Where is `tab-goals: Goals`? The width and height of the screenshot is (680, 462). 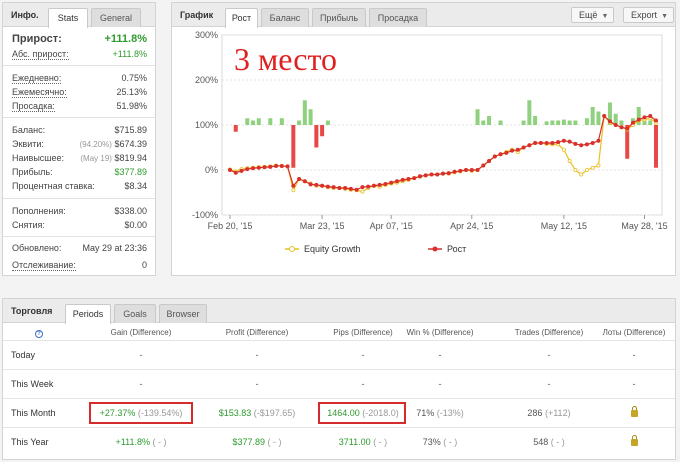
tab-goals: Goals is located at coordinates (135, 313).